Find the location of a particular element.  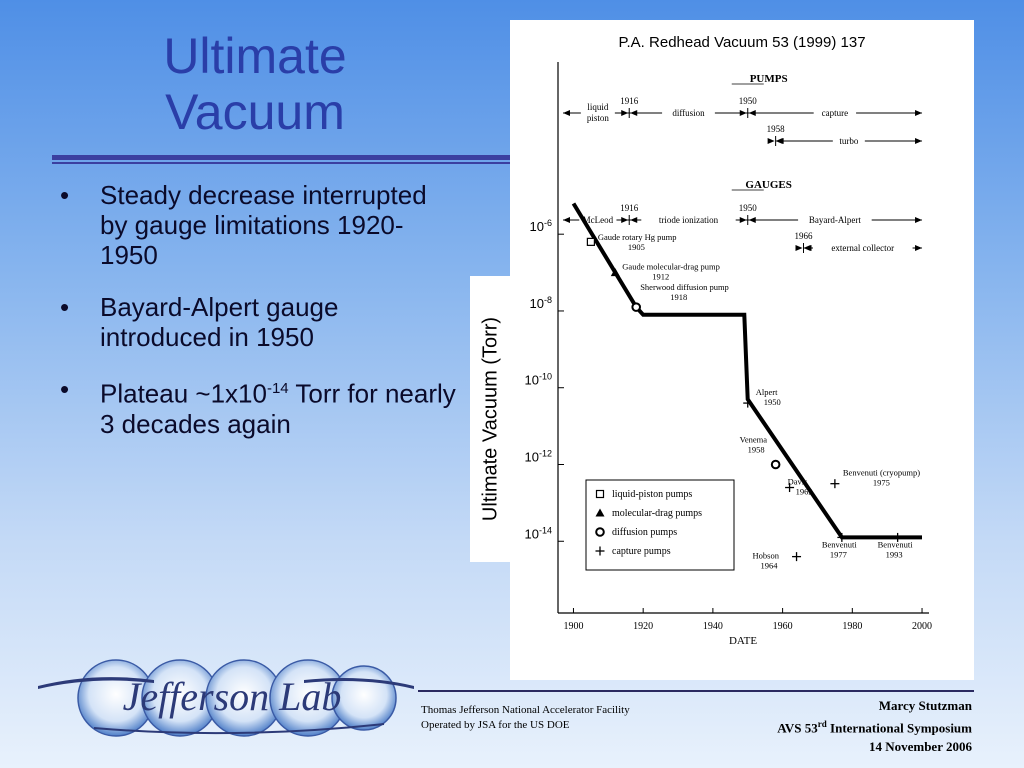

figure-citation: P.A. Redhead Vacuum 53 (1999) 137 is located at coordinates (741, 42).